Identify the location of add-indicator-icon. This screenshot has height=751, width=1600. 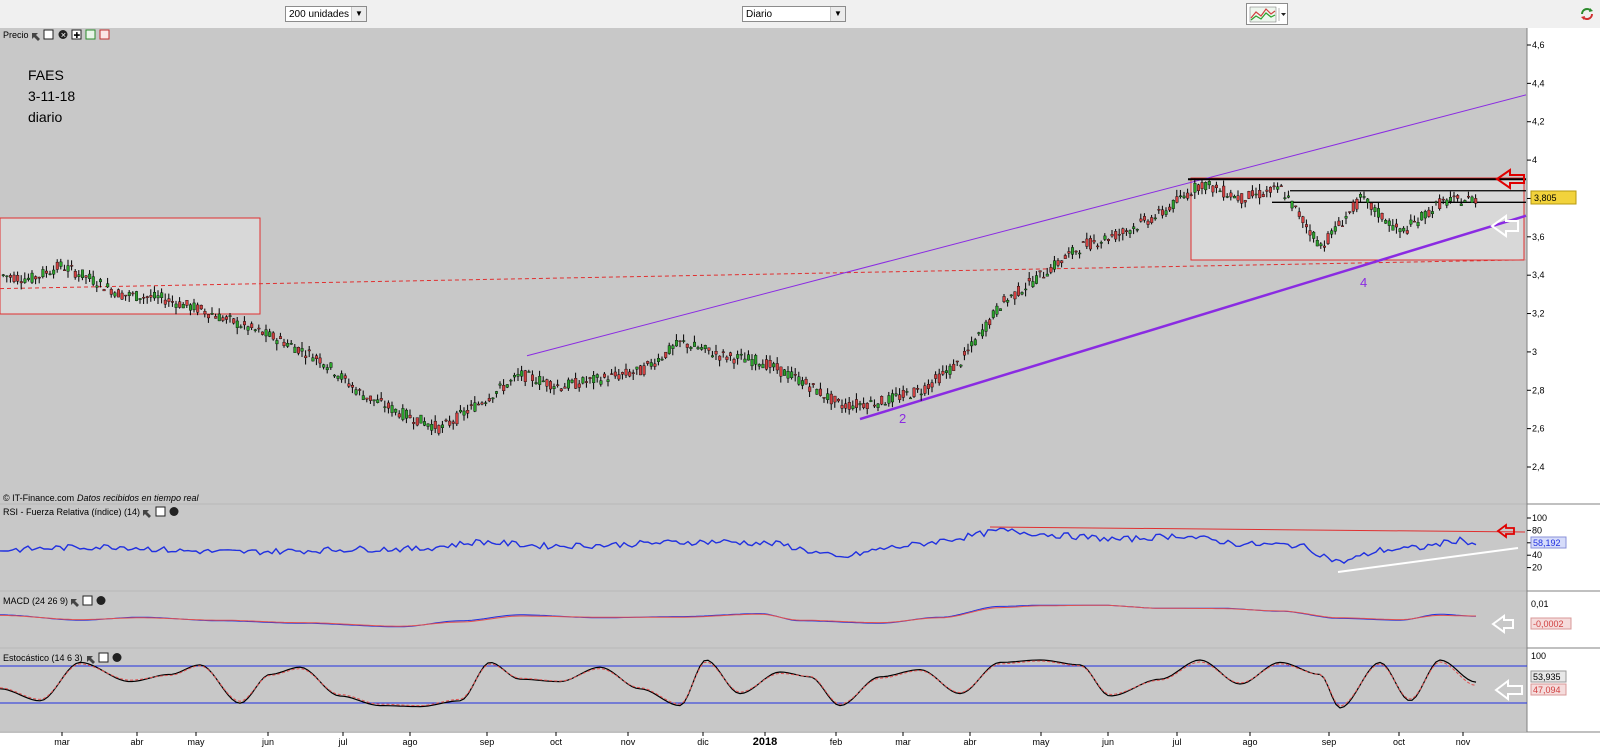
(76, 34).